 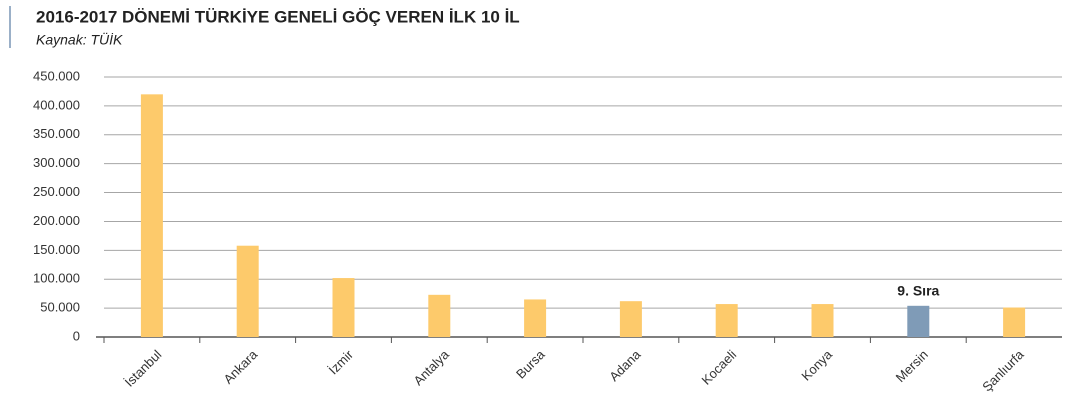 What do you see at coordinates (341, 361) in the screenshot?
I see `x-tick-label: İzmir` at bounding box center [341, 361].